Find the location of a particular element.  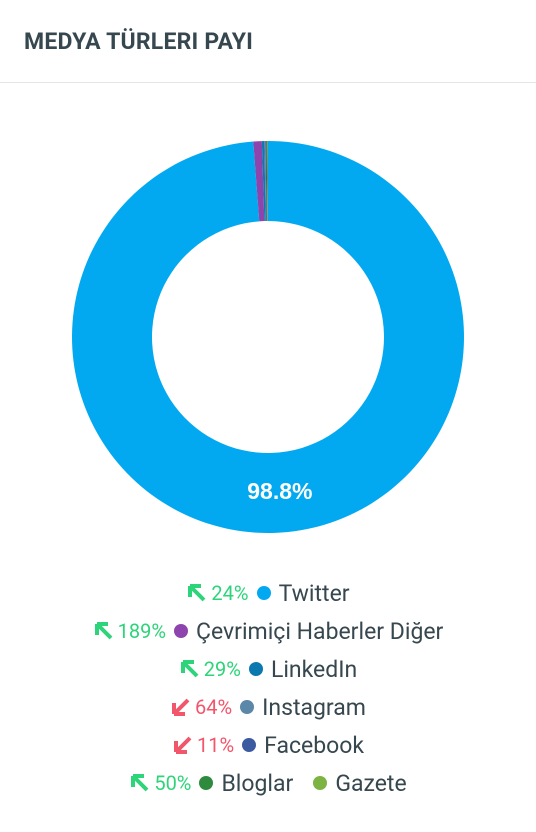

change: 24% is located at coordinates (217, 593).